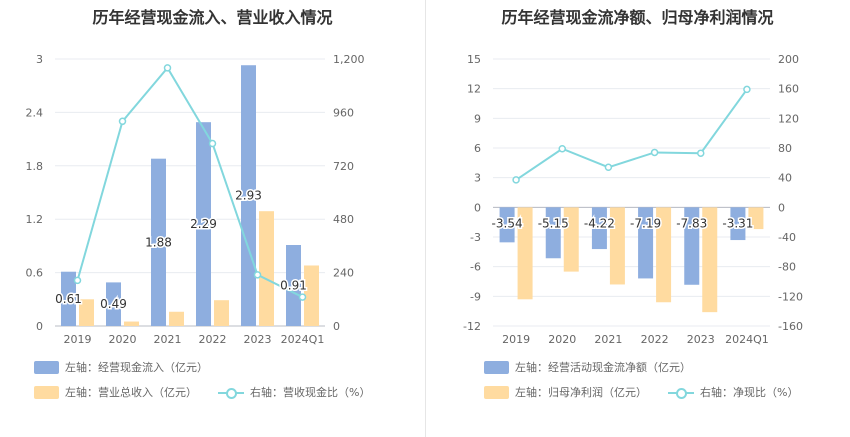 The height and width of the screenshot is (437, 850). What do you see at coordinates (477, 118) in the screenshot?
I see `y-tick-label-left: 9` at bounding box center [477, 118].